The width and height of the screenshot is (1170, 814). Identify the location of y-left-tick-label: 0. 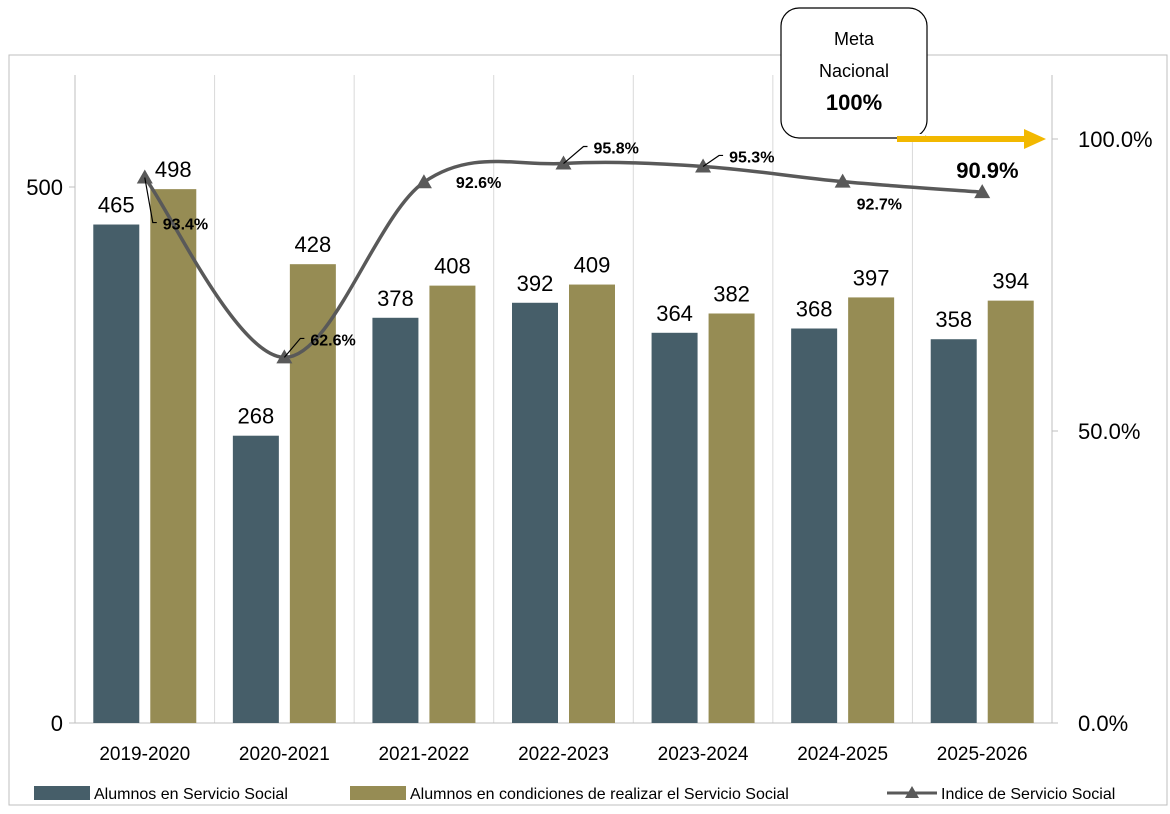
(57, 723).